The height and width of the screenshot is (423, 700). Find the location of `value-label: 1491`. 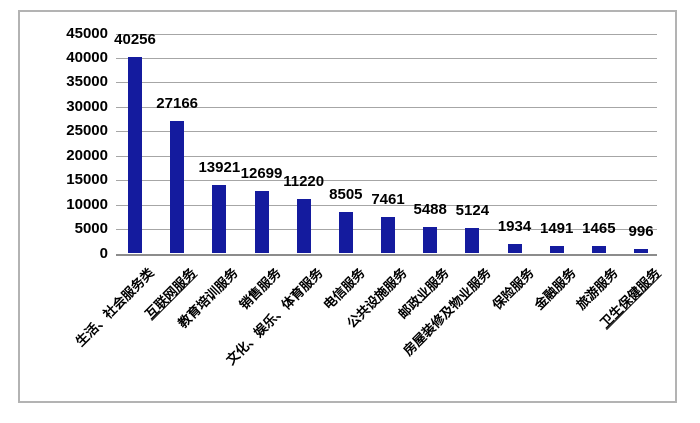

value-label: 1491 is located at coordinates (557, 229).